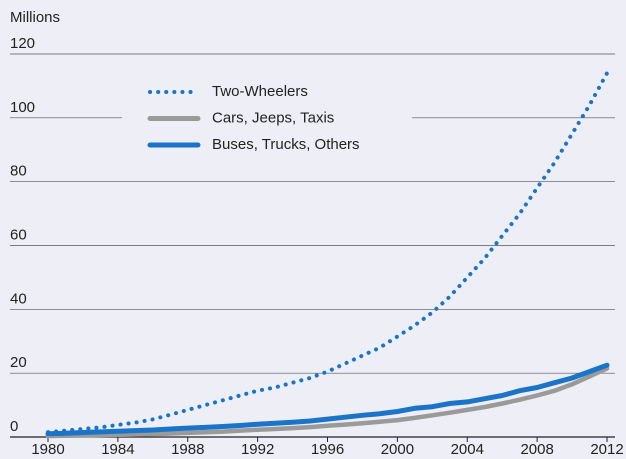 This screenshot has width=626, height=459. Describe the element at coordinates (18, 234) in the screenshot. I see `y-tick-label: 60` at that location.